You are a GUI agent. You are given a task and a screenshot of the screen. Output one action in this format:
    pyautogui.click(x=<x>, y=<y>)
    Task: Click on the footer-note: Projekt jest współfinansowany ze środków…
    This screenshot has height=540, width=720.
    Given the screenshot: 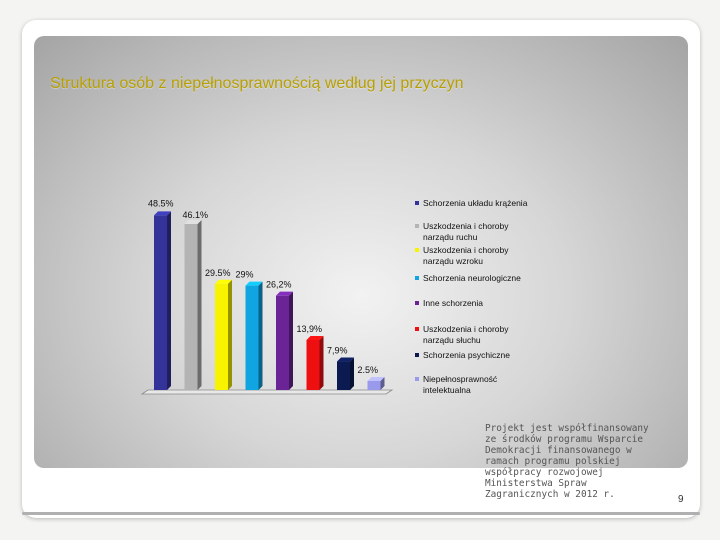 What is the action you would take?
    pyautogui.click(x=567, y=461)
    